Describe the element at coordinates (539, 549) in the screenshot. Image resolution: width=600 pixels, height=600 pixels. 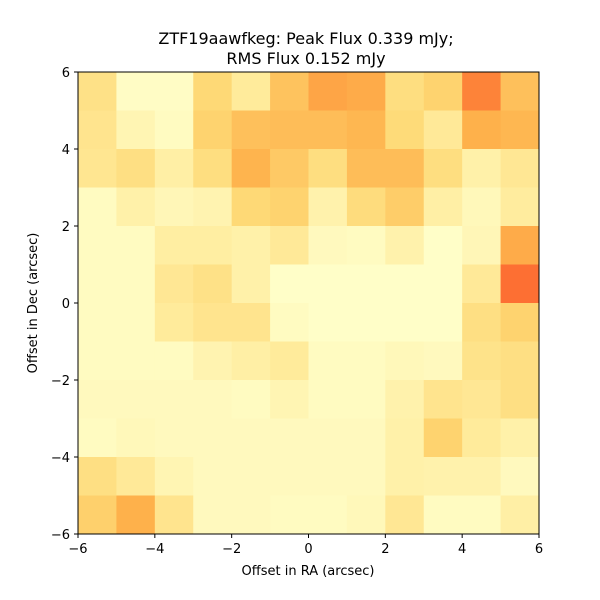
I see `x-tick-label: 6` at that location.